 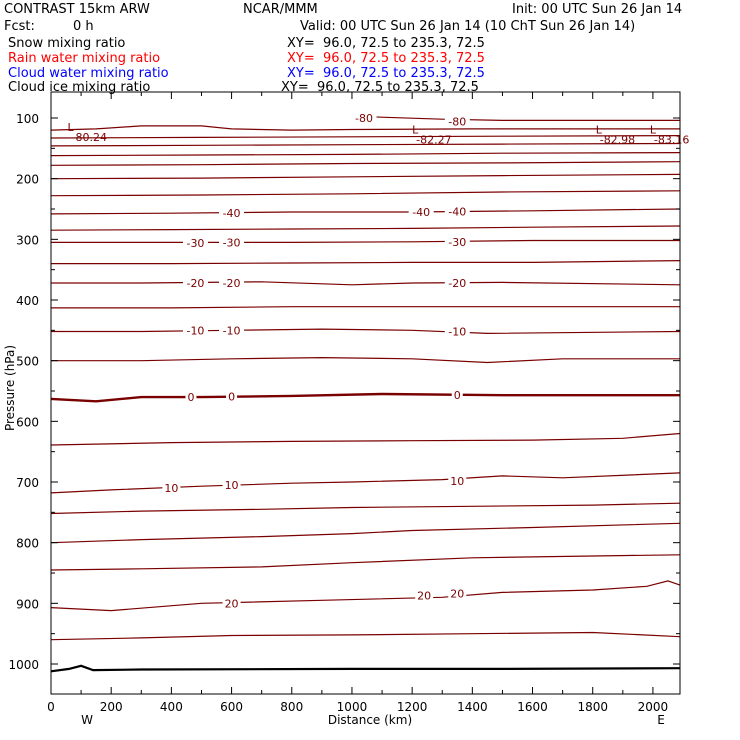 I want to click on contour-label-1: -40, so click(x=421, y=212).